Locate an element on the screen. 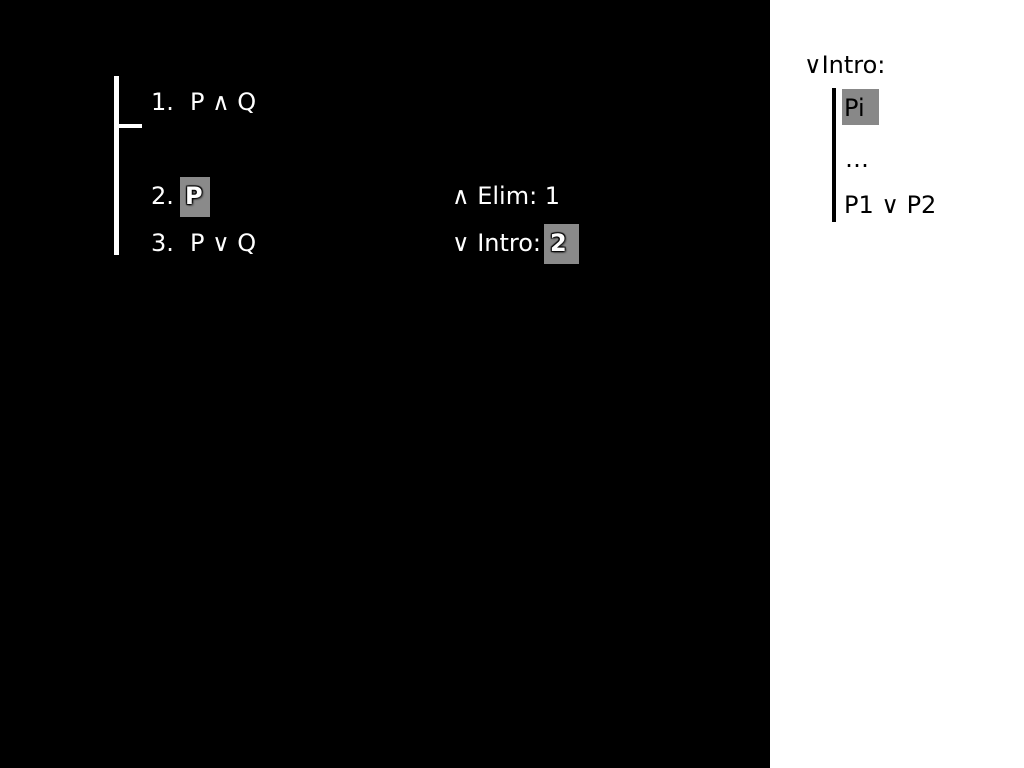  line-3-formula: P ∨ Q is located at coordinates (223, 243).